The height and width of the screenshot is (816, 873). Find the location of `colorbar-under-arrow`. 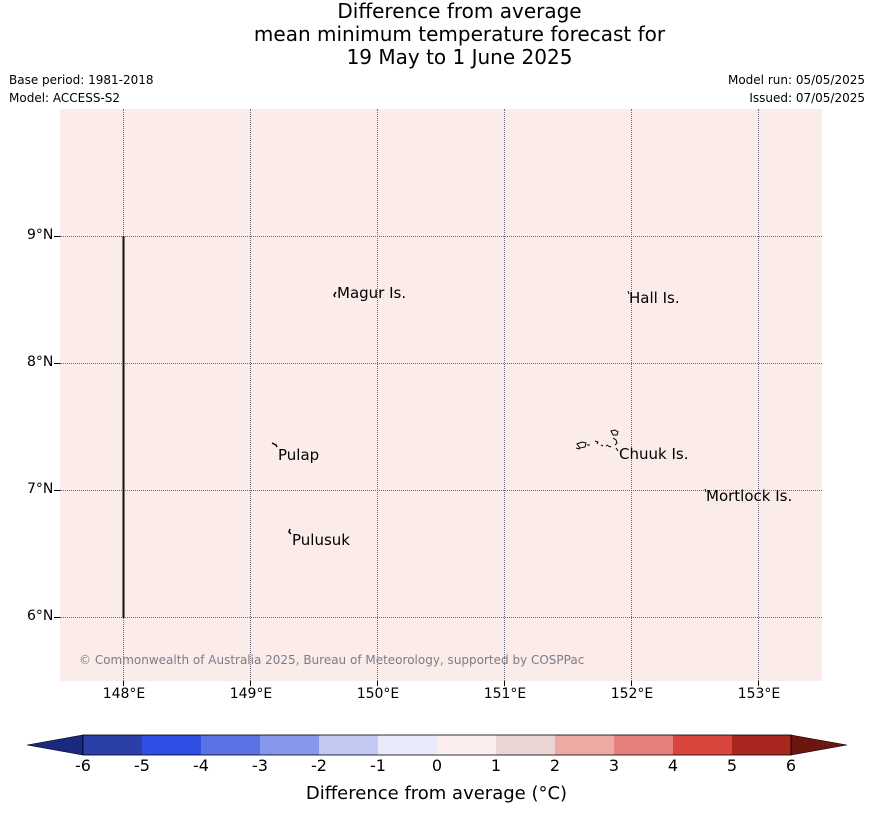

colorbar-under-arrow is located at coordinates (55, 745).